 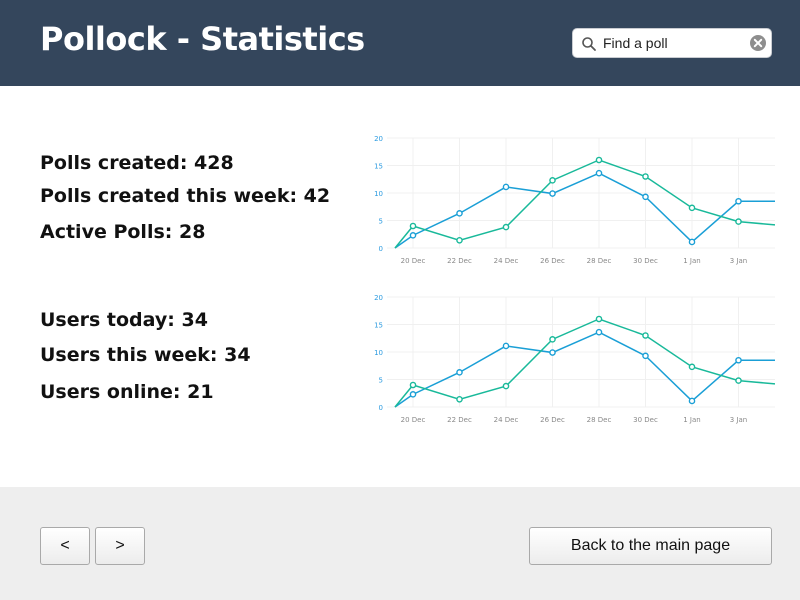 I want to click on previous-button: <, so click(x=65, y=546).